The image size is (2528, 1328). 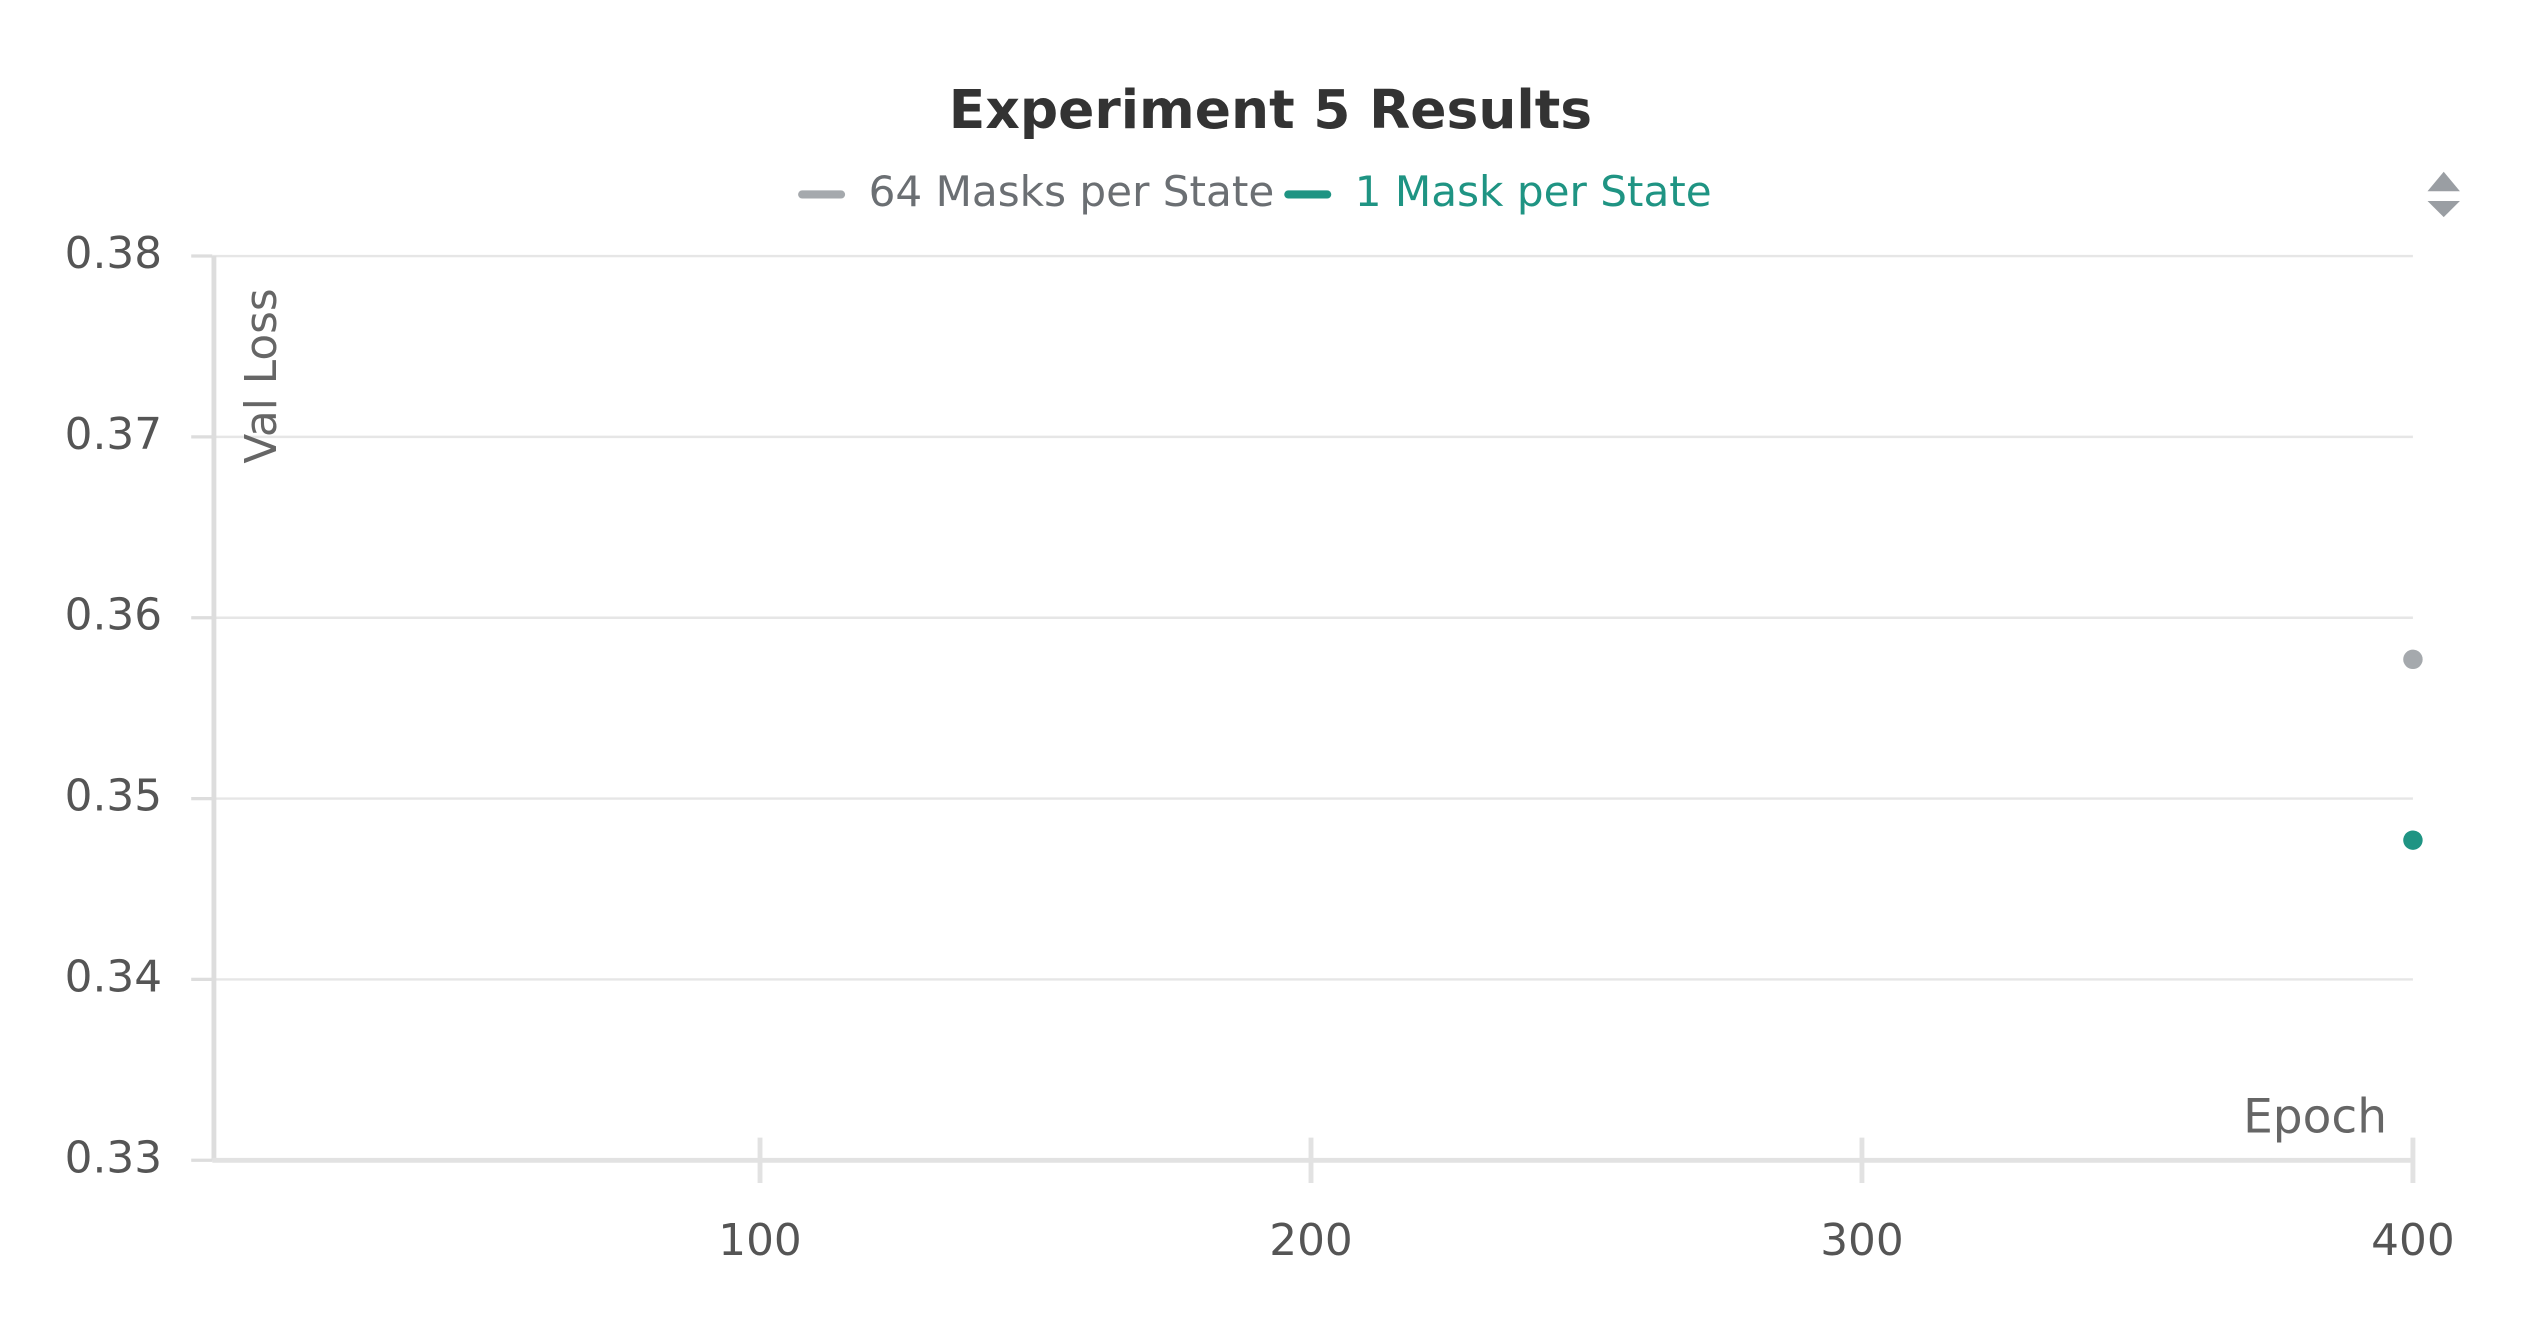 What do you see at coordinates (113, 796) in the screenshot?
I see `y-tick-label: 0.35` at bounding box center [113, 796].